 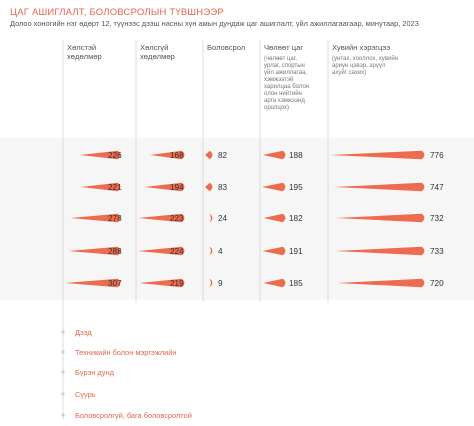 What do you see at coordinates (223, 218) in the screenshot?
I see `data-label: 24` at bounding box center [223, 218].